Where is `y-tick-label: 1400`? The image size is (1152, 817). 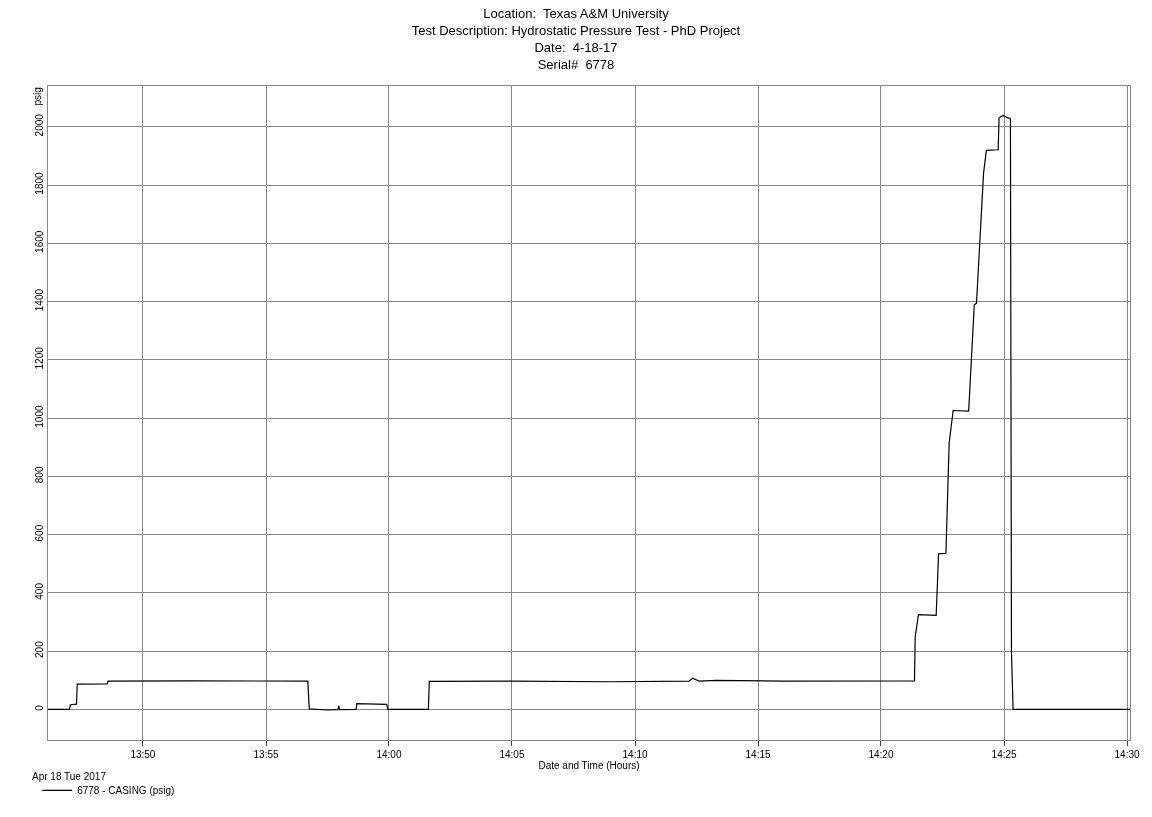
y-tick-label: 1400 is located at coordinates (39, 300).